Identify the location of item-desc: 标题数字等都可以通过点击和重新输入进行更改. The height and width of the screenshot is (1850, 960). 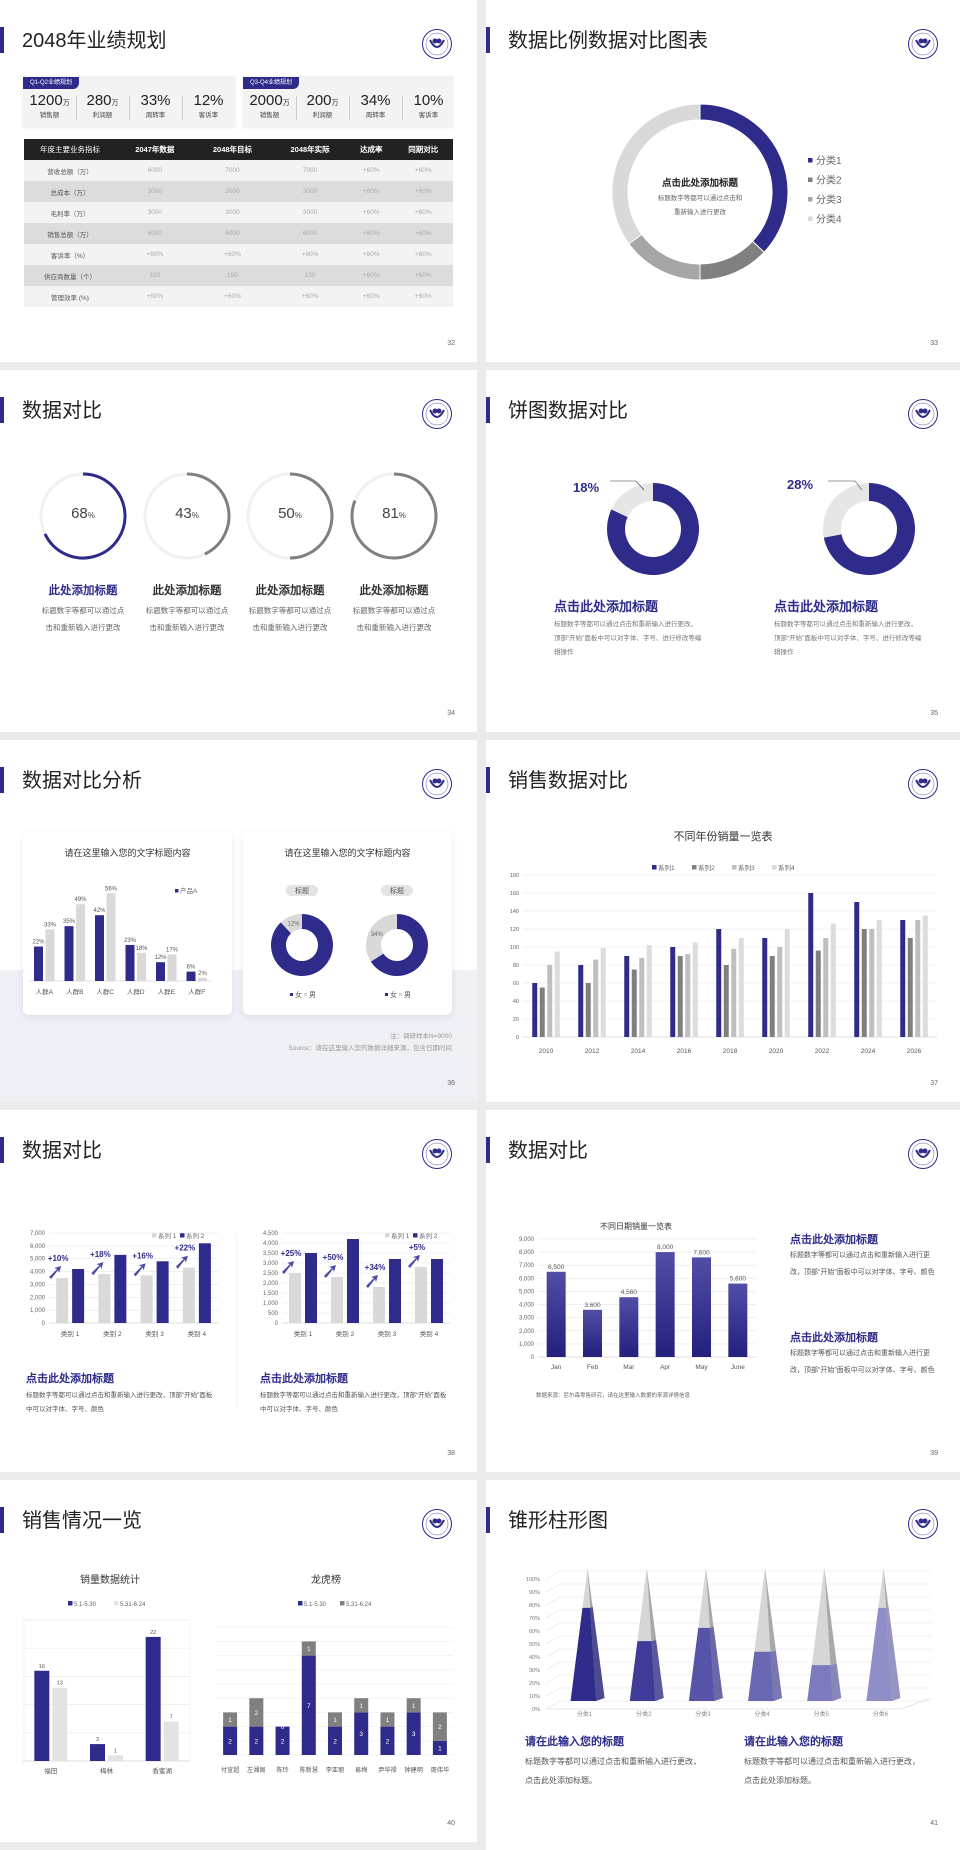
(290, 619).